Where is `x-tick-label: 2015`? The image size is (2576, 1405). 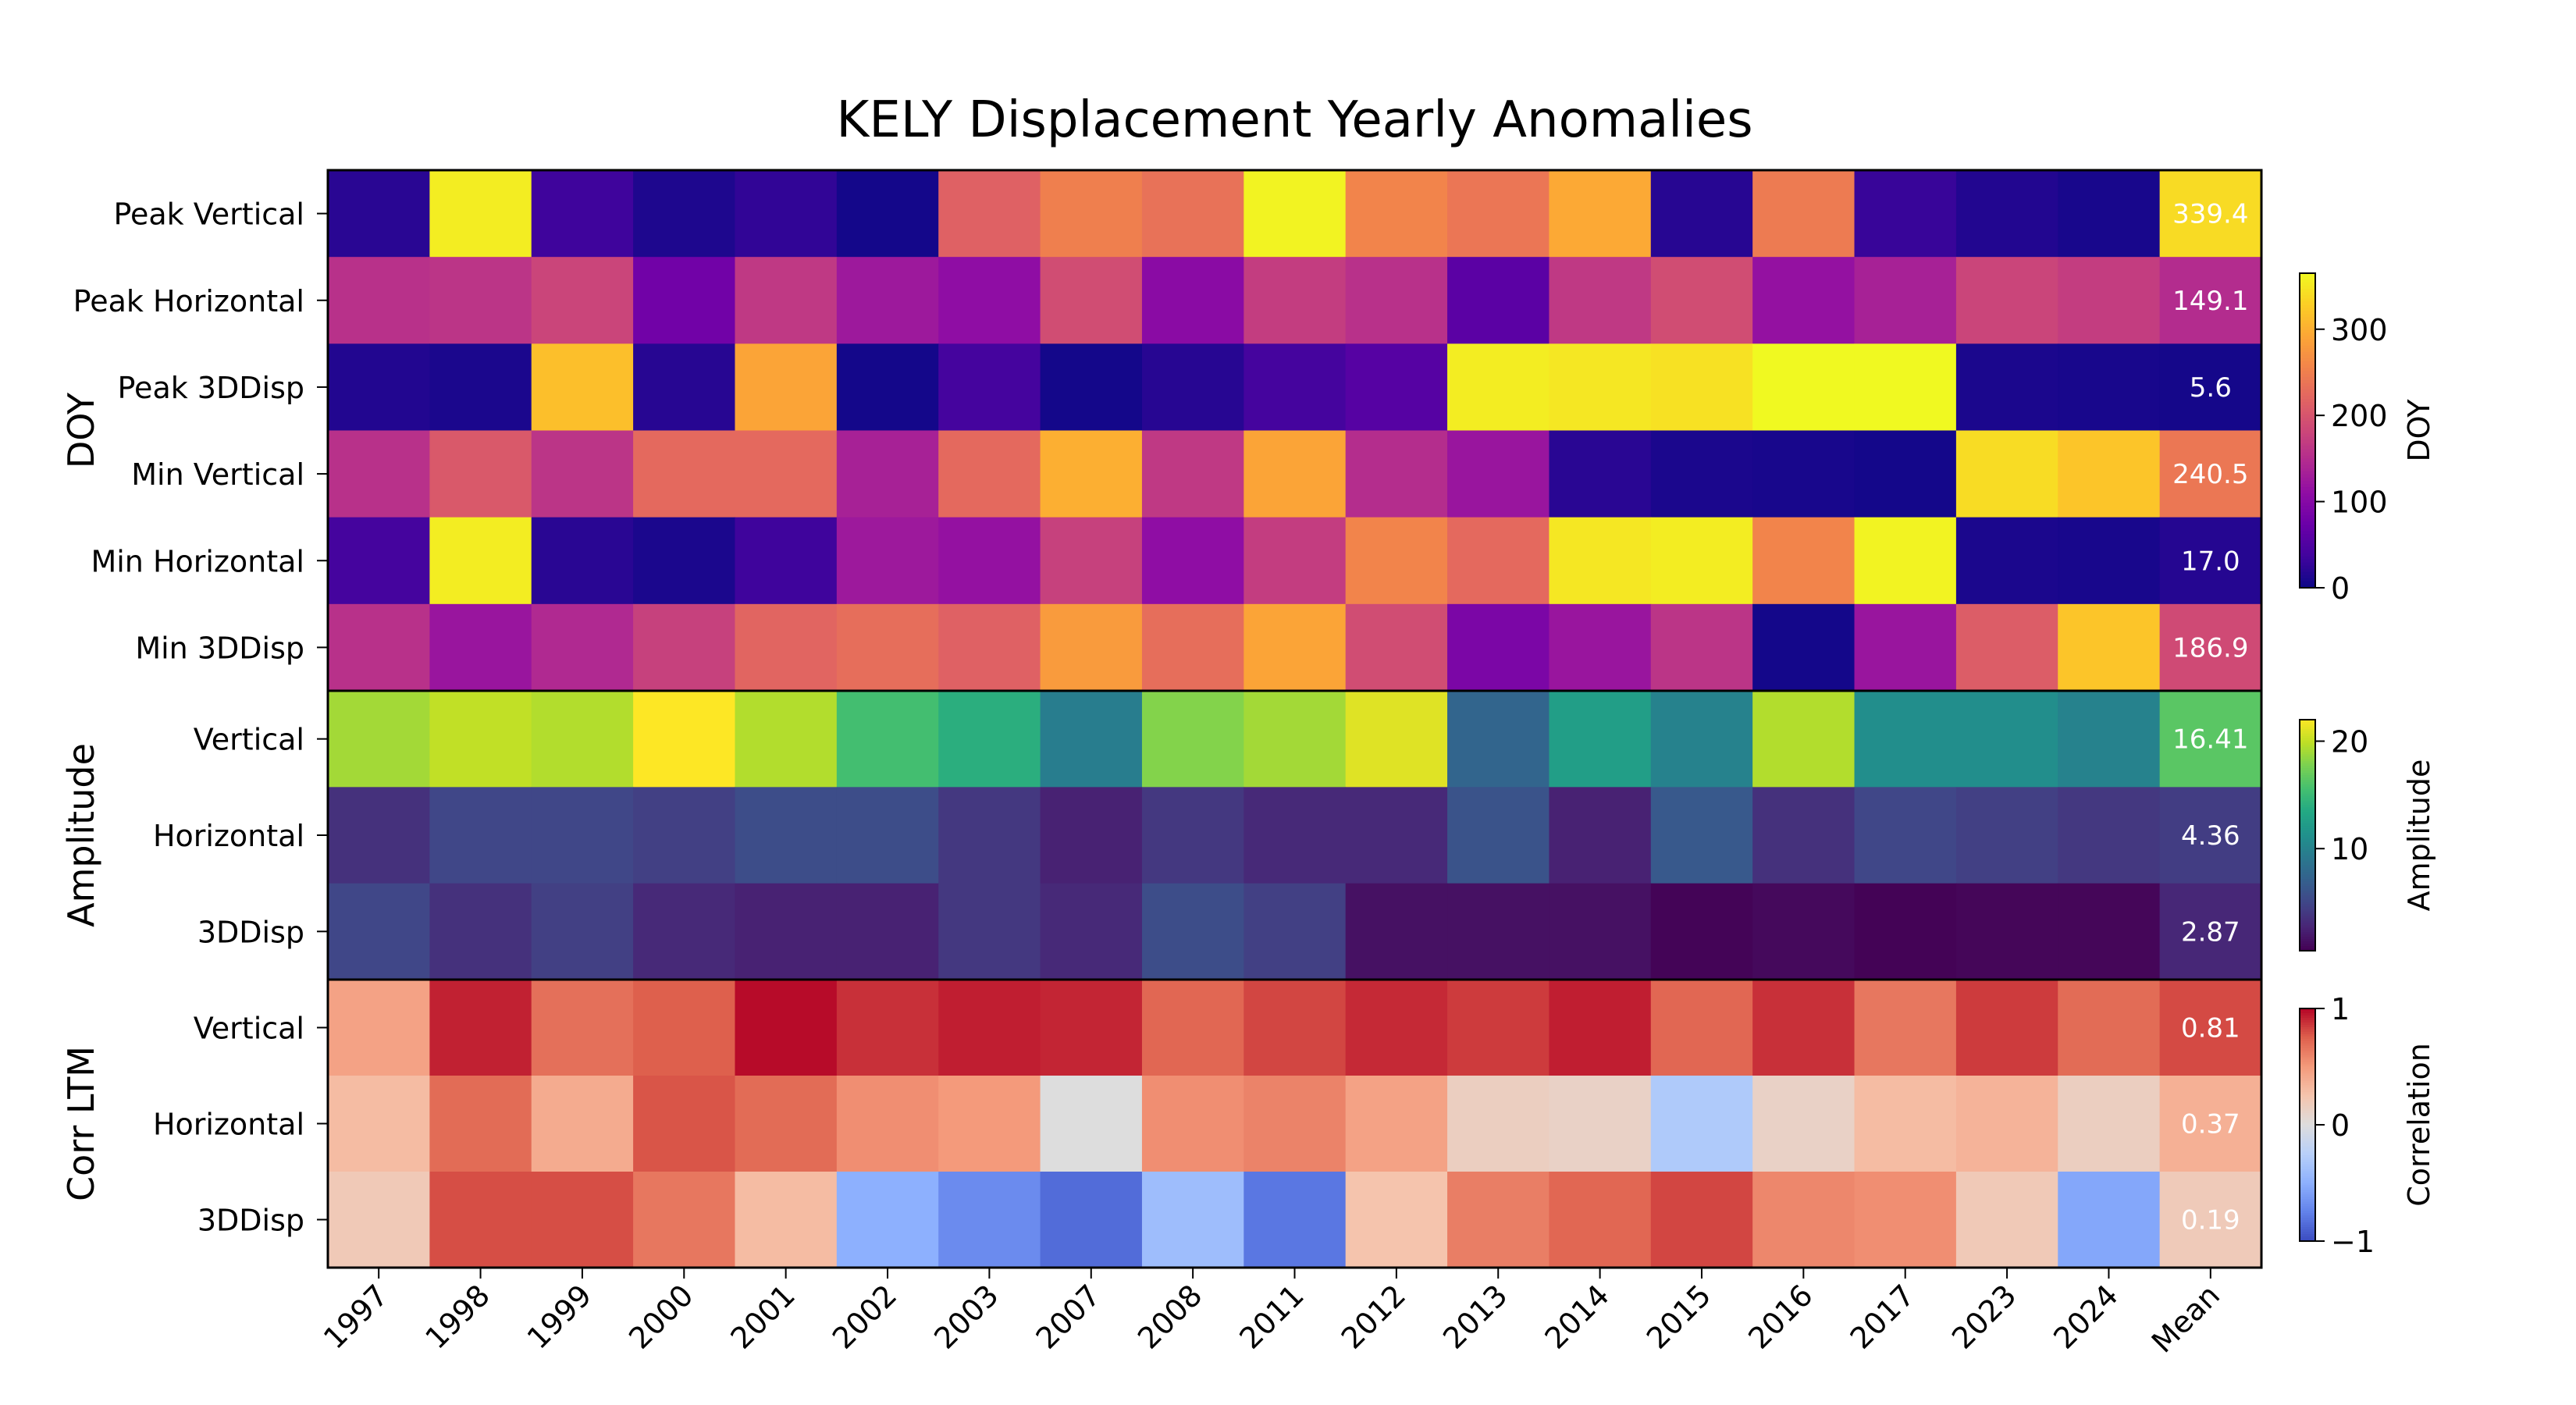 x-tick-label: 2015 is located at coordinates (1679, 1317).